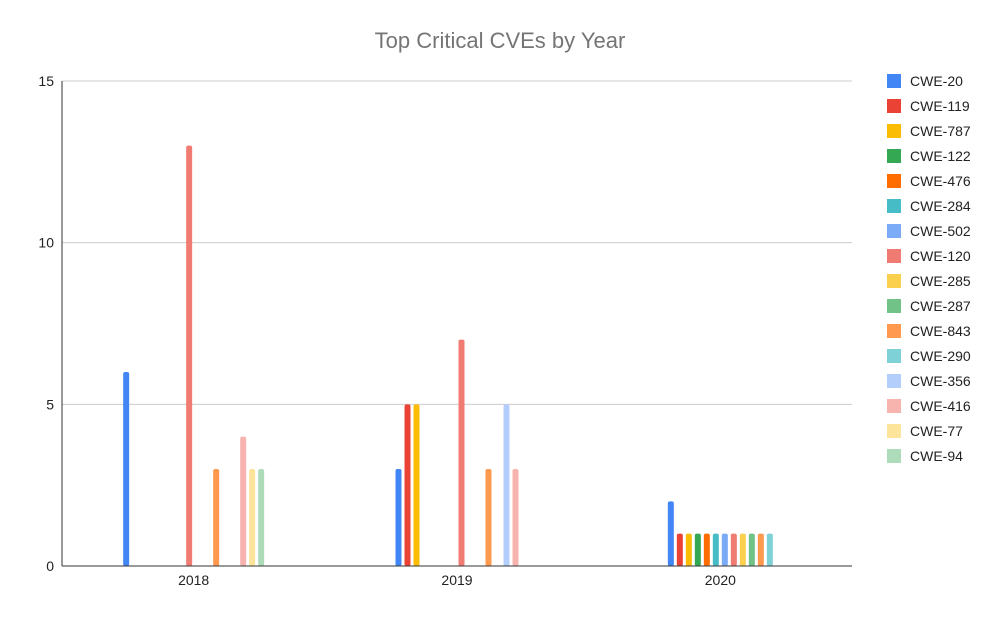 This screenshot has height=618, width=1000. Describe the element at coordinates (688, 549) in the screenshot. I see `bar-cwe-787-2020` at that location.